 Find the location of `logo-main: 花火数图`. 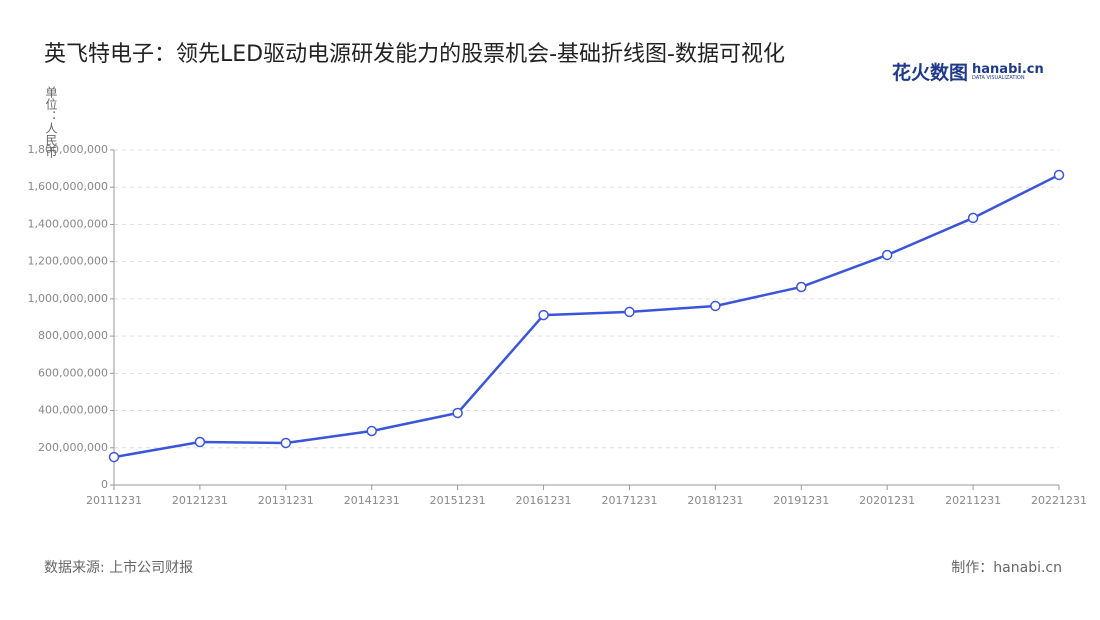

logo-main: 花火数图 is located at coordinates (930, 73).